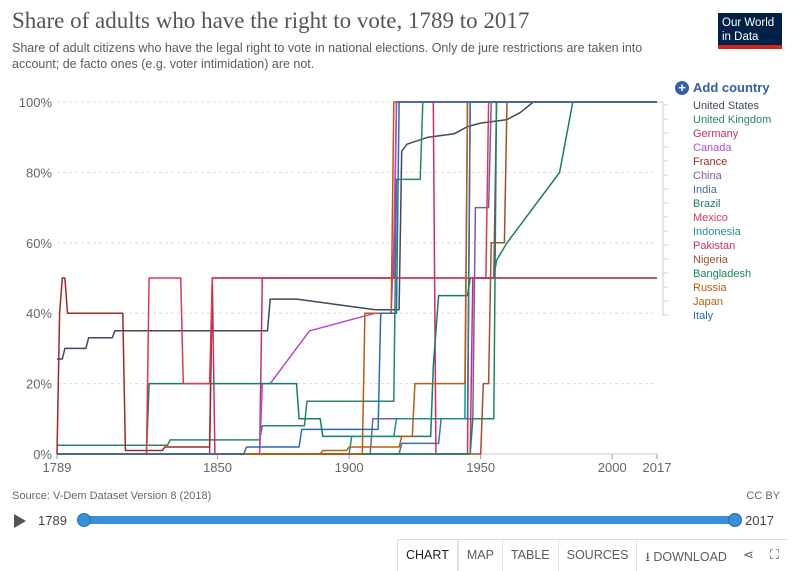 This screenshot has height=571, width=793. What do you see at coordinates (710, 288) in the screenshot?
I see `legend-label: Russia` at bounding box center [710, 288].